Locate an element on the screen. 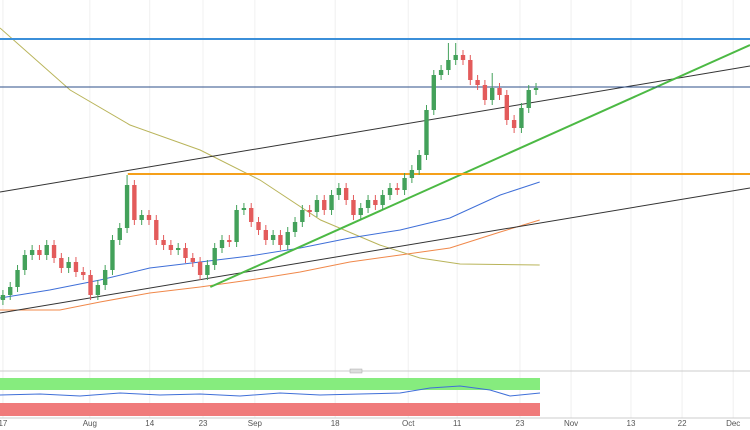 Image resolution: width=750 pixels, height=430 pixels. x-tick-label: 18 is located at coordinates (335, 423).